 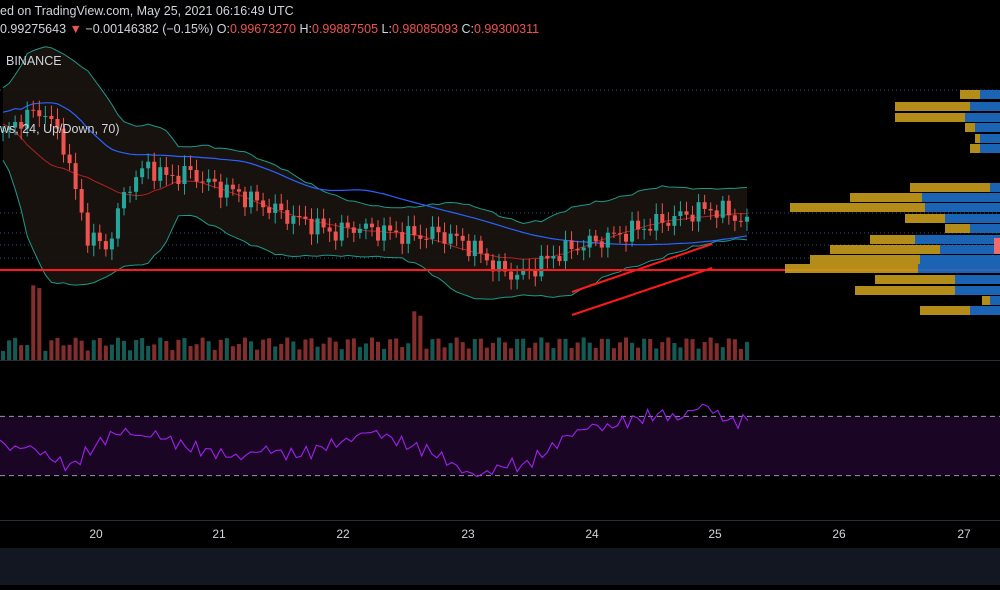 What do you see at coordinates (962, 207) in the screenshot?
I see `volume-profile-row-8-up` at bounding box center [962, 207].